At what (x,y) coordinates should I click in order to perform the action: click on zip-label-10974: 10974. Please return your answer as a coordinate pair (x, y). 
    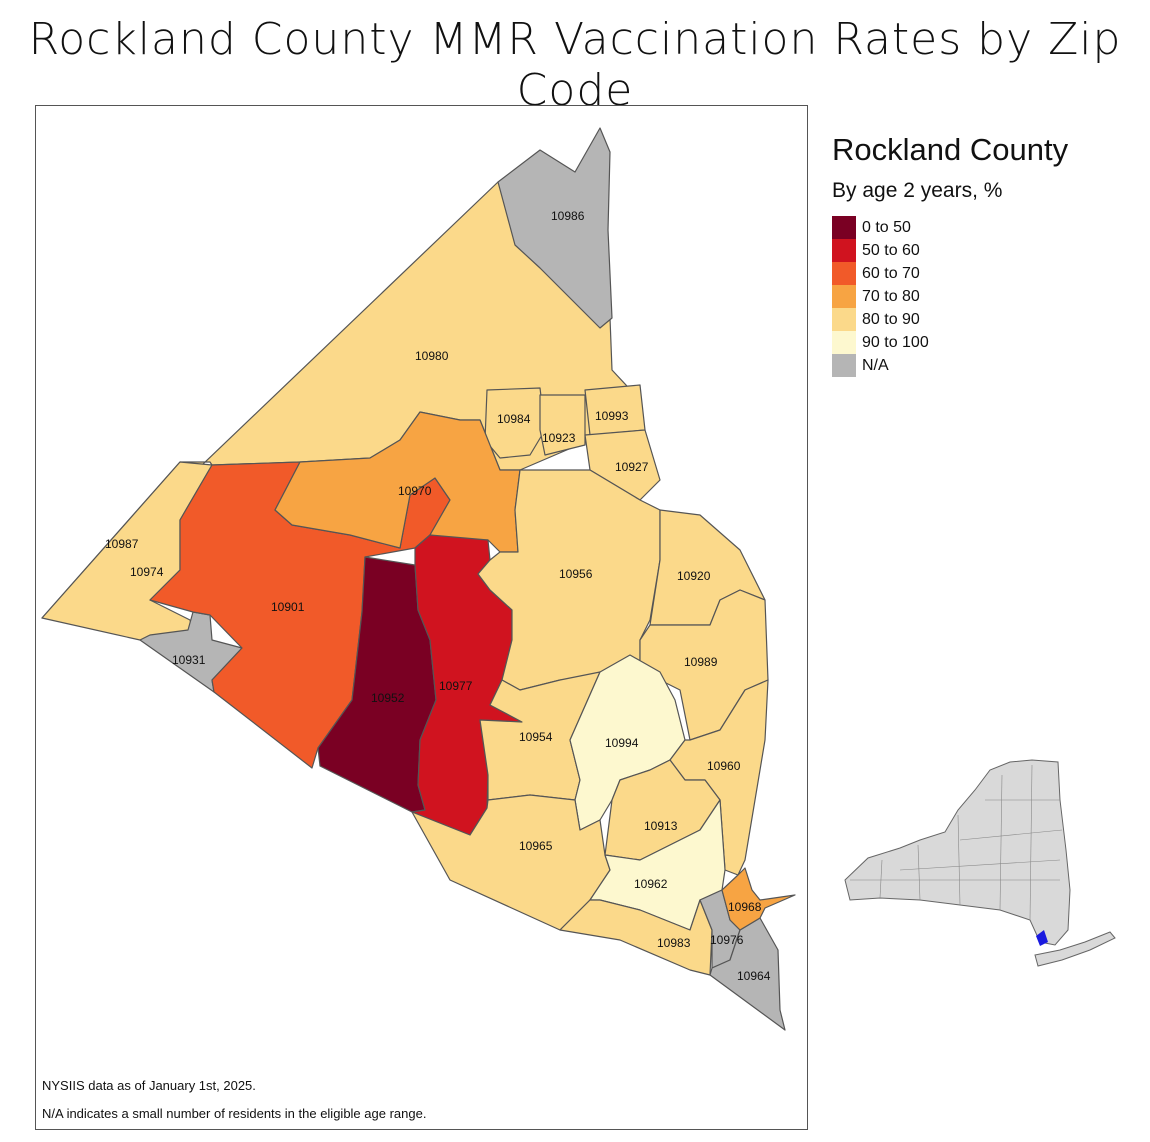
    Looking at the image, I should click on (147, 572).